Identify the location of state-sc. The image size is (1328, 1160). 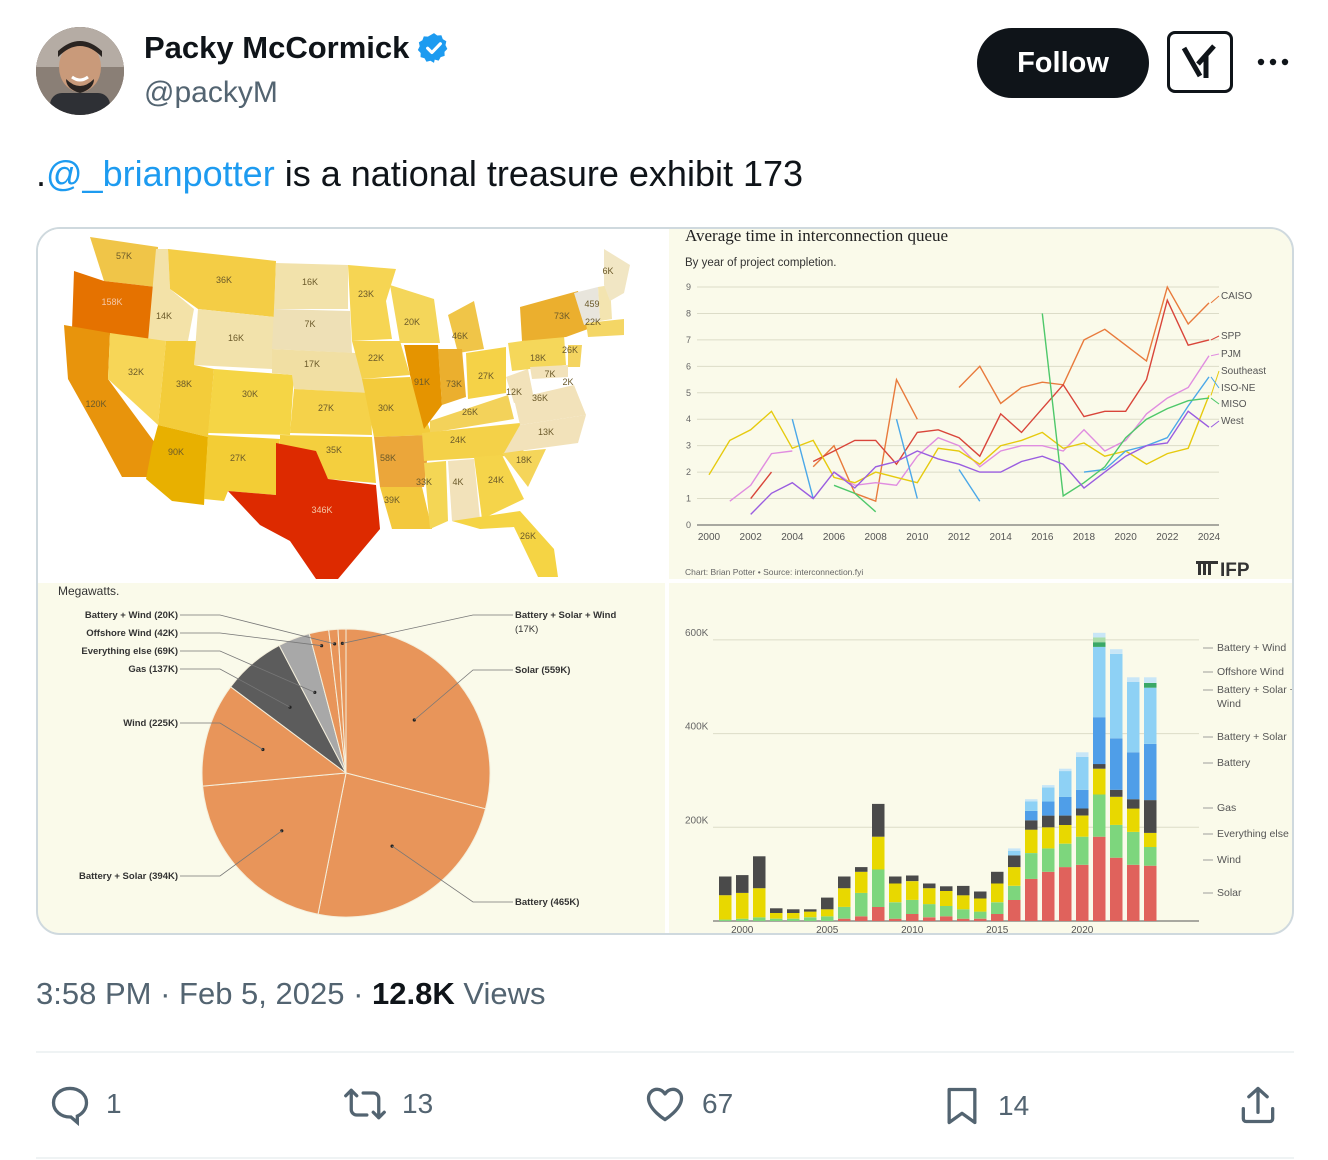
(524, 468).